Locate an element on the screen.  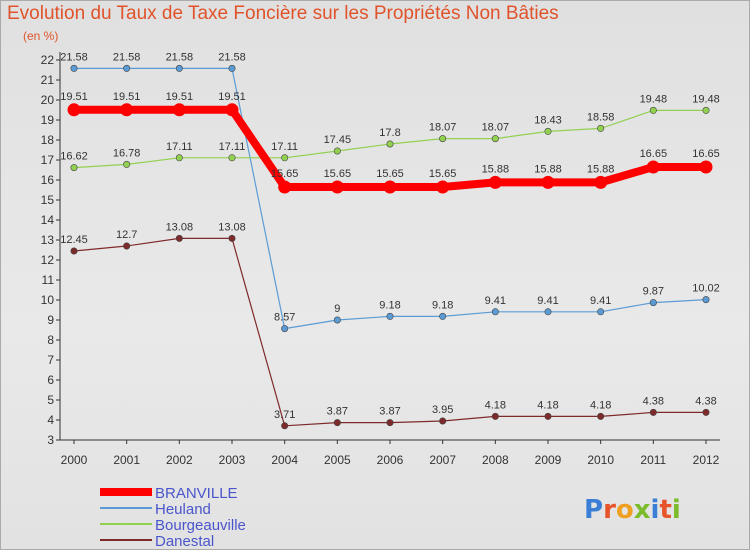
data-label-bourgeauville: 18.43 is located at coordinates (548, 120).